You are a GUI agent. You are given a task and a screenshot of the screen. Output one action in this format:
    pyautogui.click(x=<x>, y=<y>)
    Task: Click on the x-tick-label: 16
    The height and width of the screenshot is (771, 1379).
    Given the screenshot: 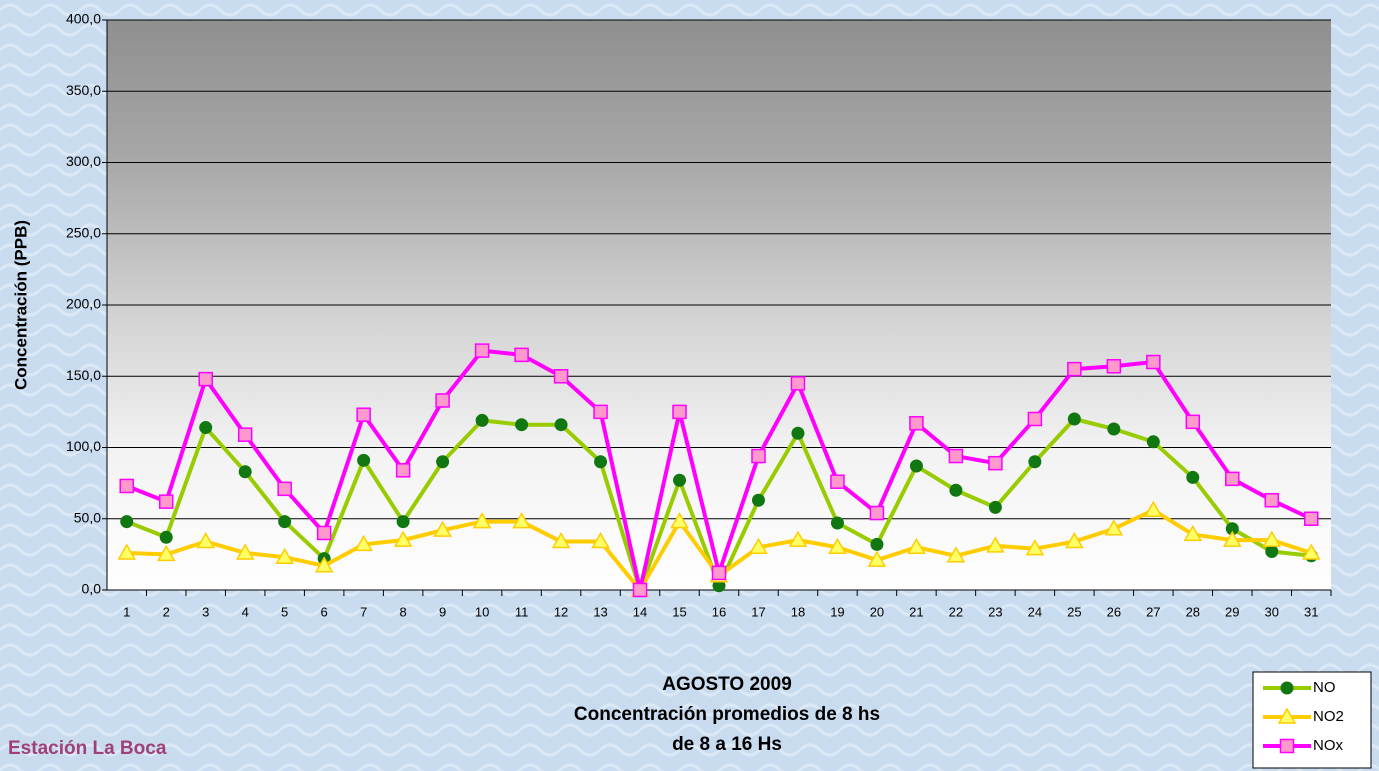 What is the action you would take?
    pyautogui.click(x=719, y=611)
    